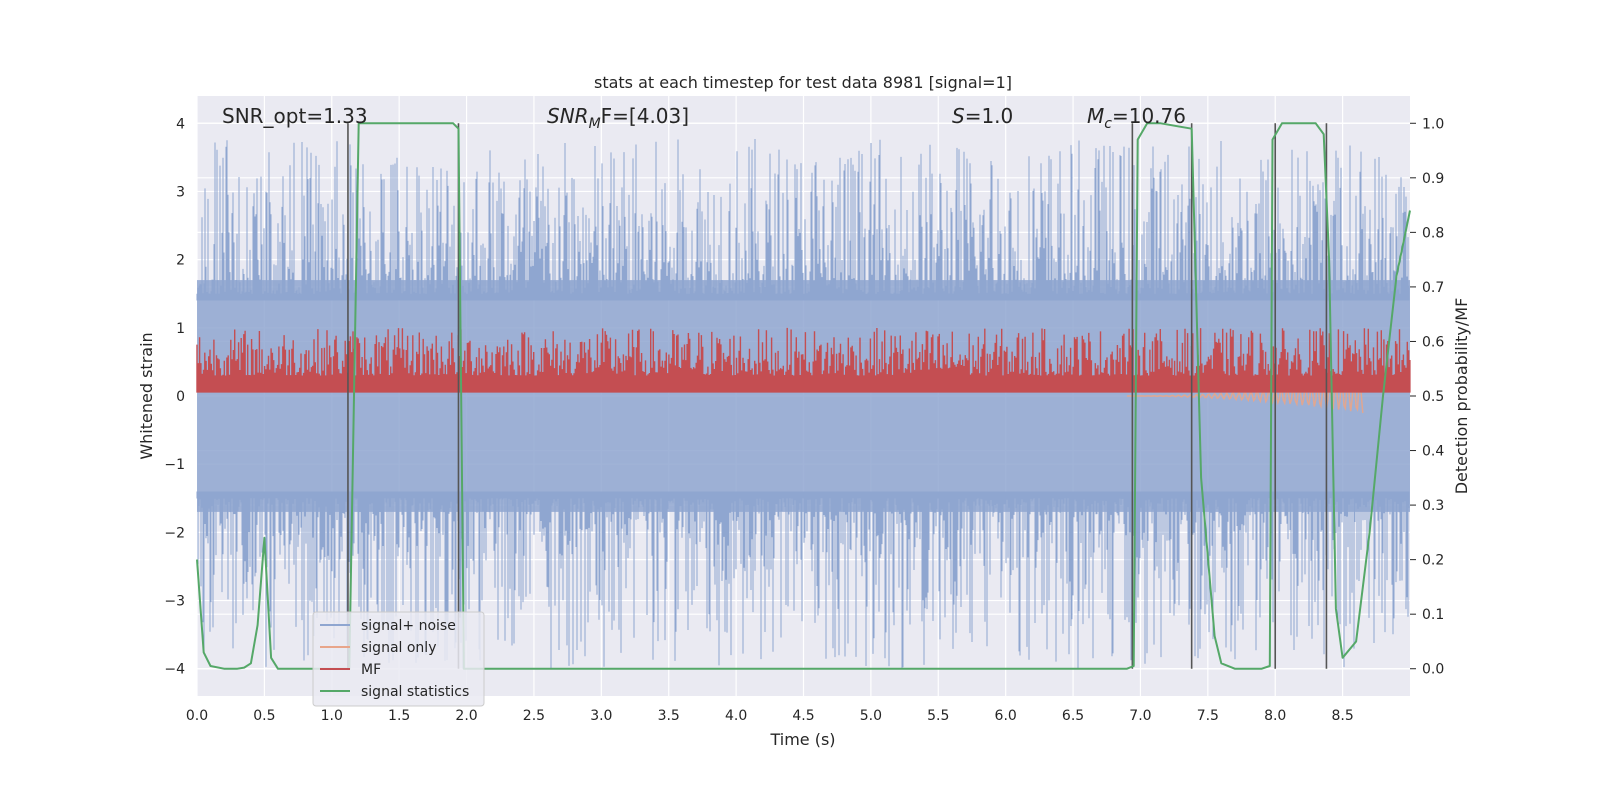  What do you see at coordinates (1433, 342) in the screenshot?
I see `y-right-tick-label: 0.6` at bounding box center [1433, 342].